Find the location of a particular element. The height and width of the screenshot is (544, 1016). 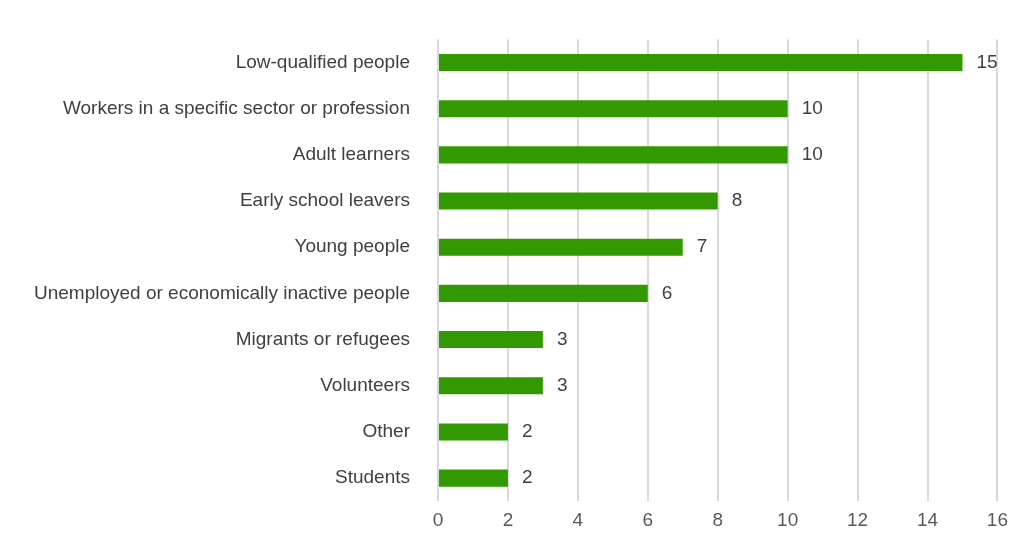

x-tick-label: 0 is located at coordinates (438, 519).